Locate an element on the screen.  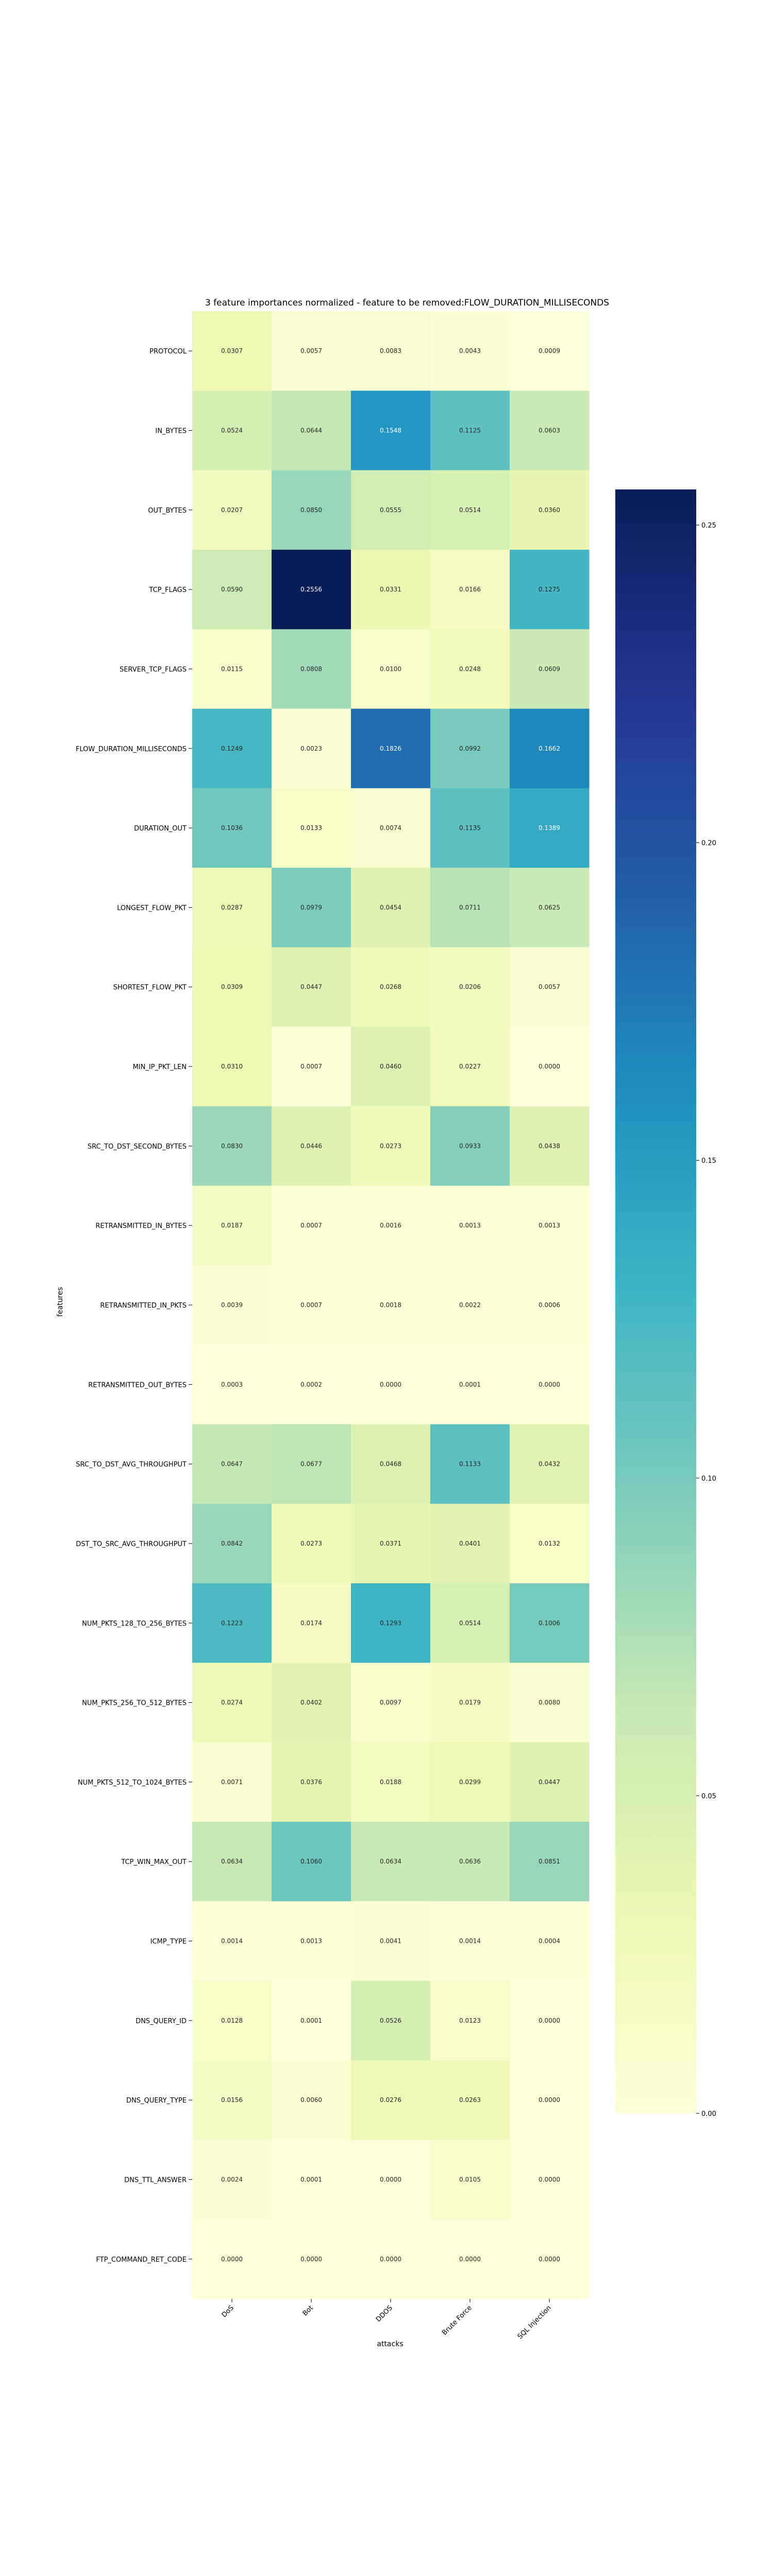
cell-value-label: 0.0043 is located at coordinates (470, 350).